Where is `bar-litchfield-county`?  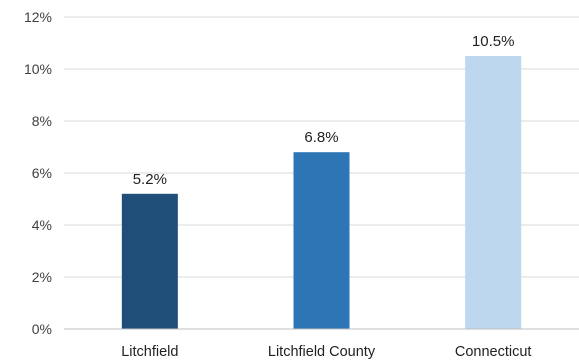 bar-litchfield-county is located at coordinates (321, 240).